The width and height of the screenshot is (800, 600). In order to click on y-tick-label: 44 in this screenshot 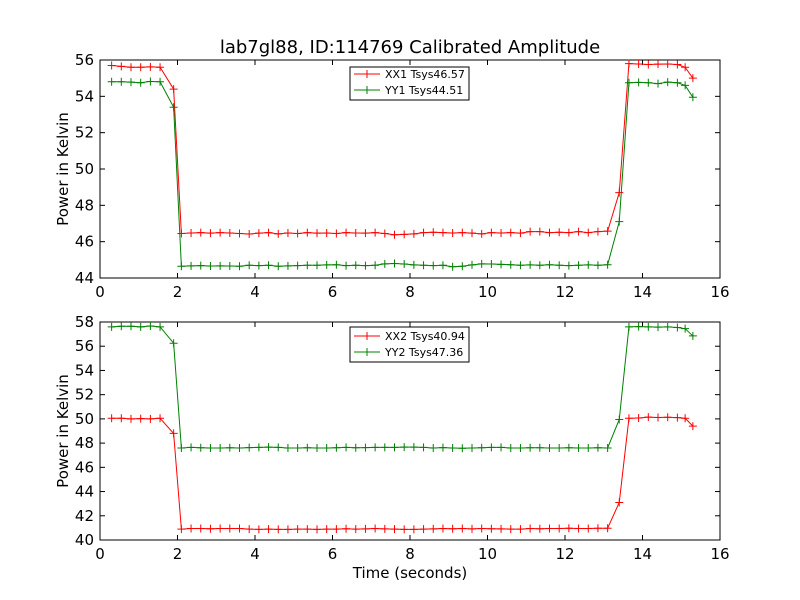, I will do `click(84, 492)`.